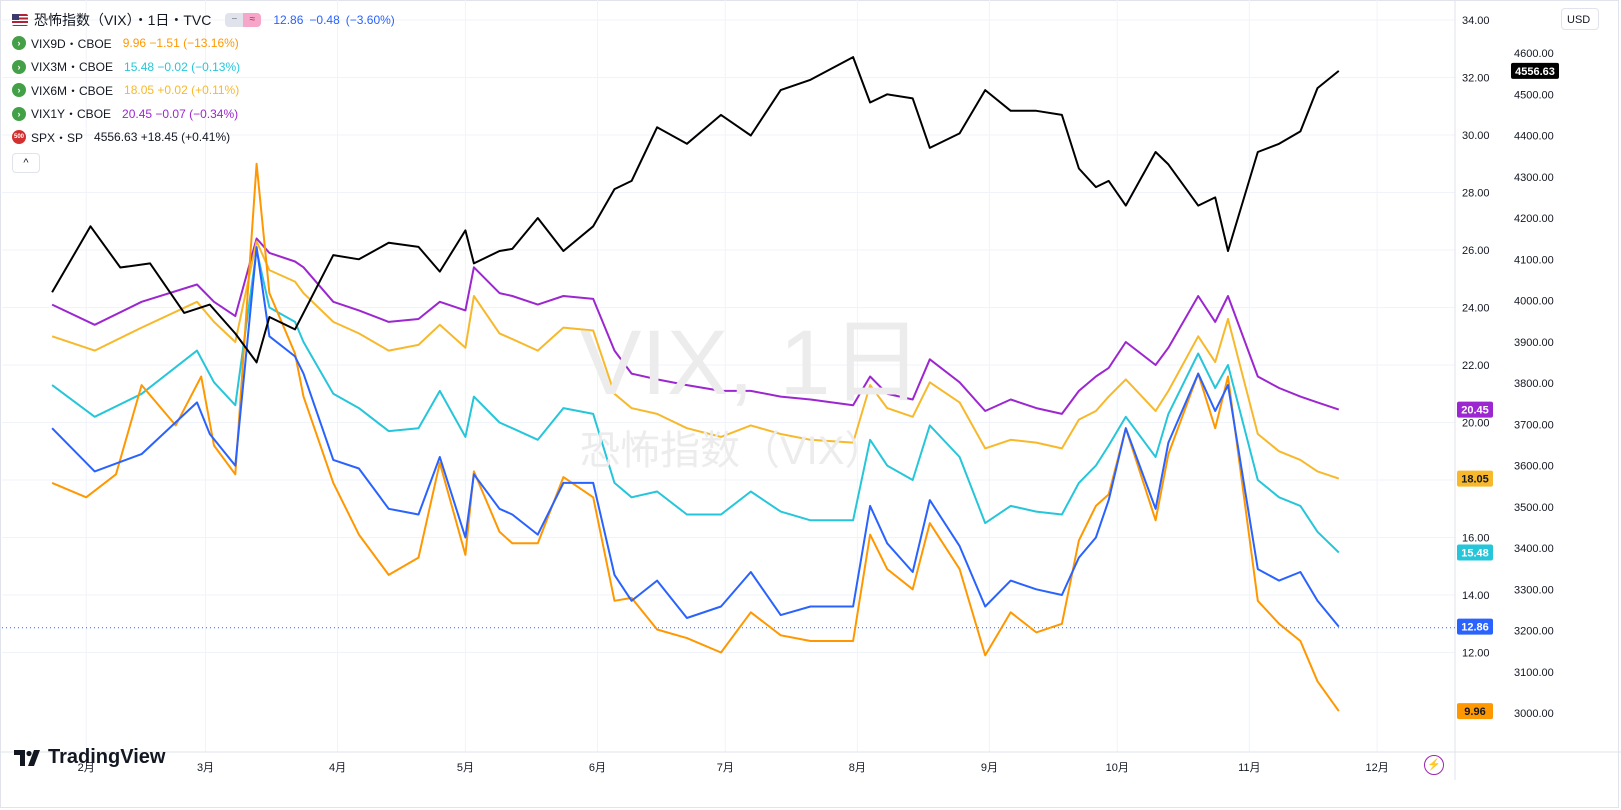 Image resolution: width=1621 pixels, height=810 pixels. What do you see at coordinates (1377, 768) in the screenshot?
I see `month-tick-label: 12月` at bounding box center [1377, 768].